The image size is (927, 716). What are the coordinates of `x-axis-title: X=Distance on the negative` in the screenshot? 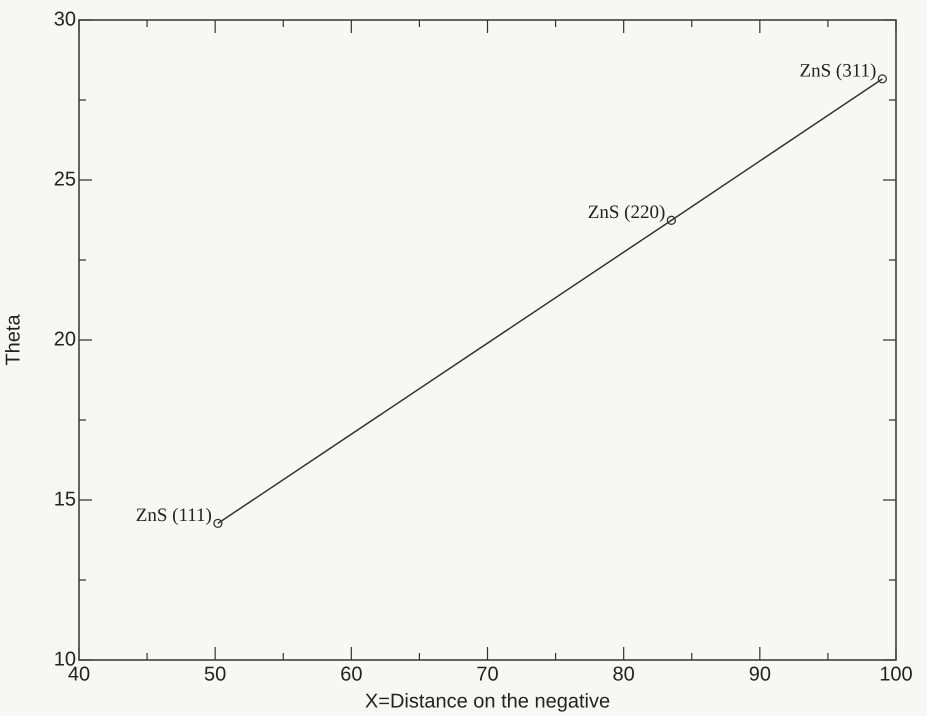 It's located at (487, 701).